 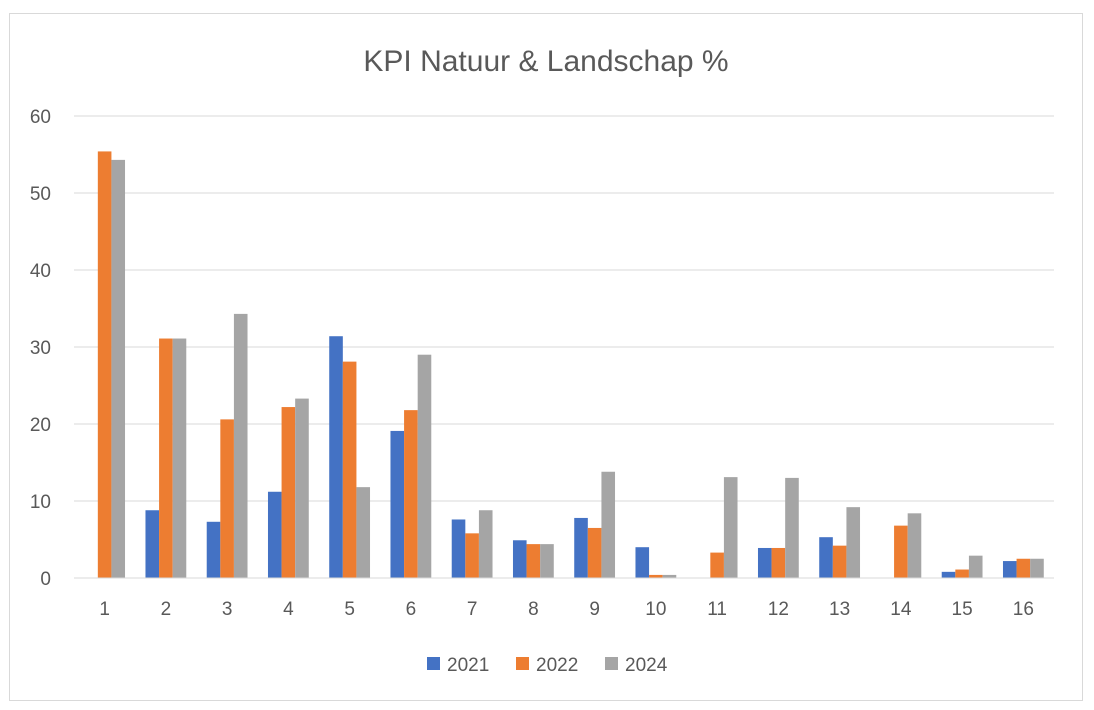 I want to click on x-tick-label: 2, so click(x=166, y=609).